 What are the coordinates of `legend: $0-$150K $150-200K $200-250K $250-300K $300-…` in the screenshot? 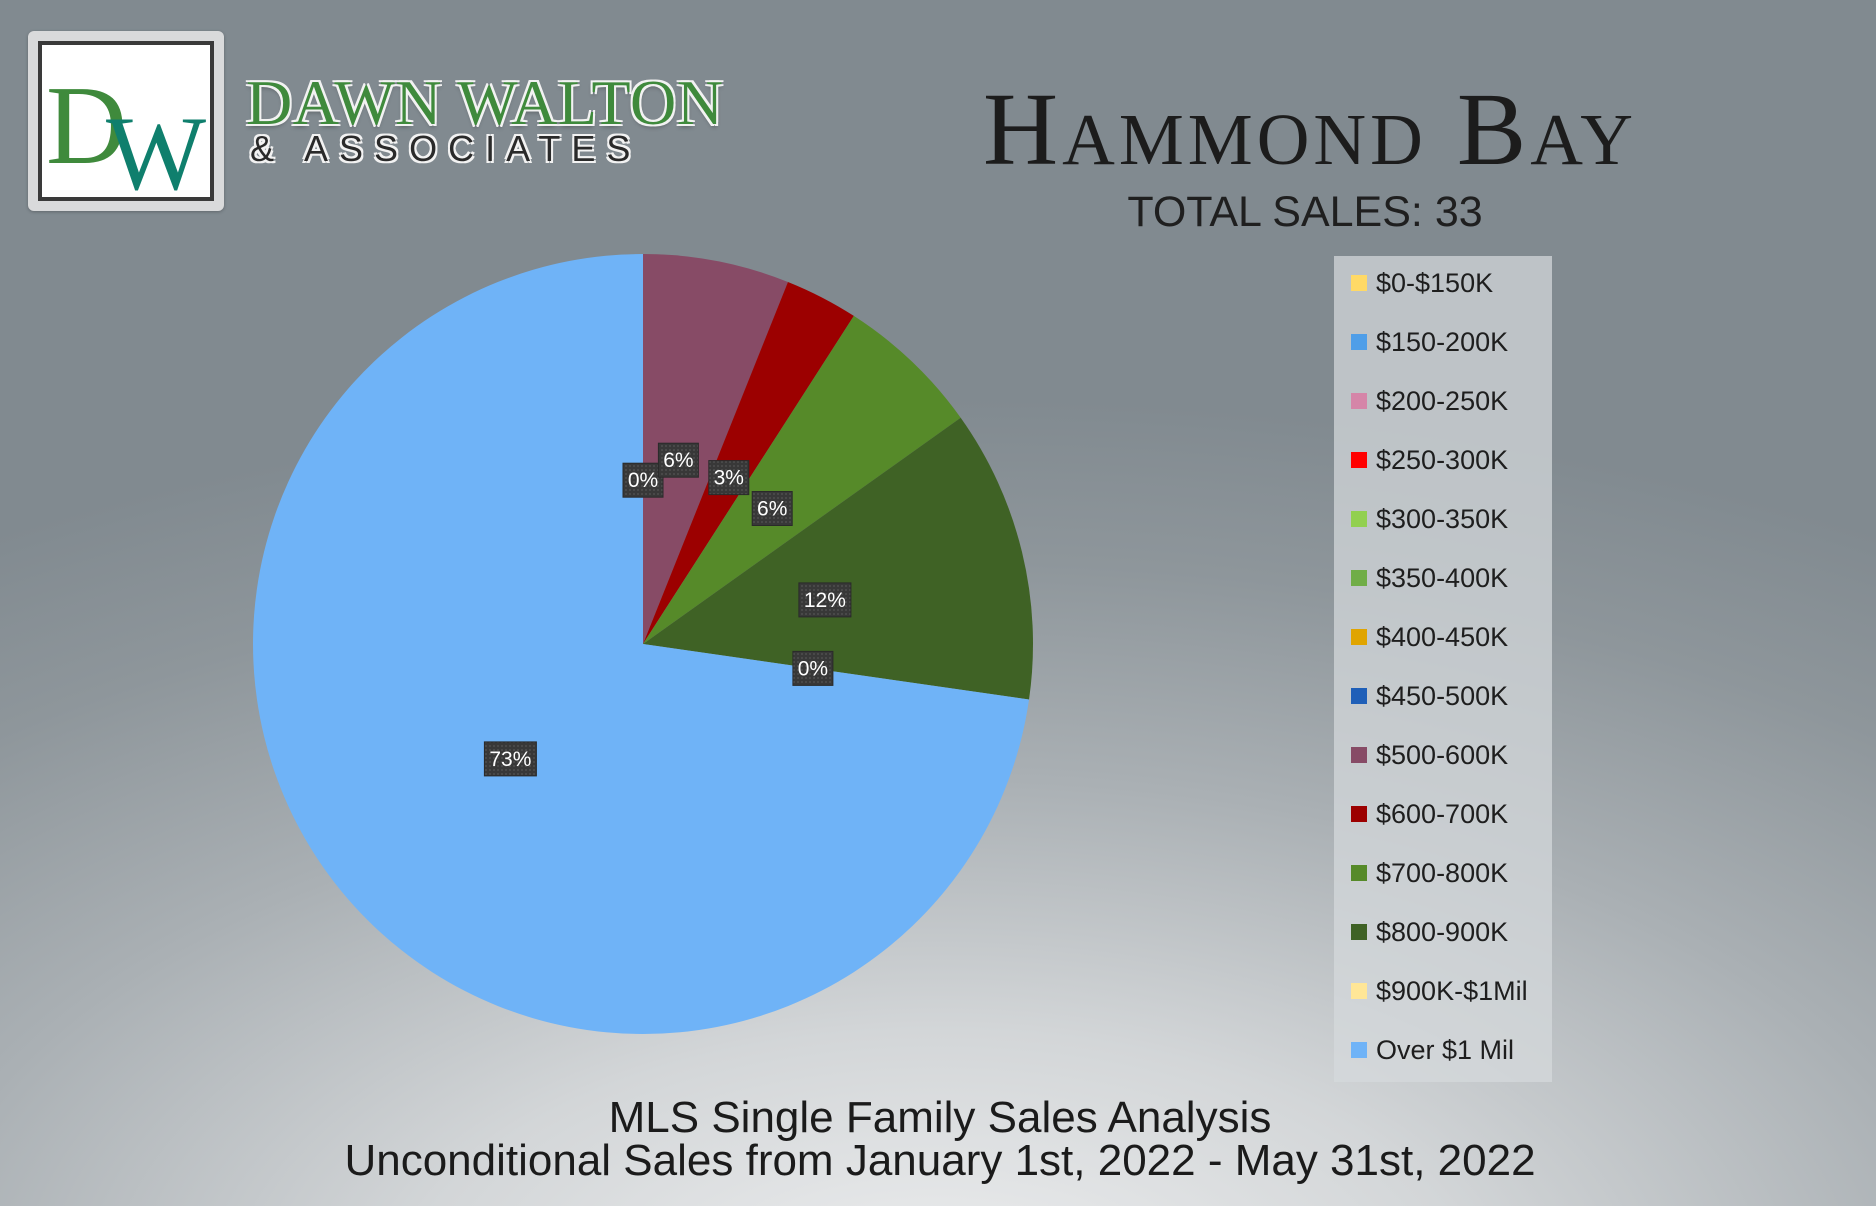 It's located at (1443, 669).